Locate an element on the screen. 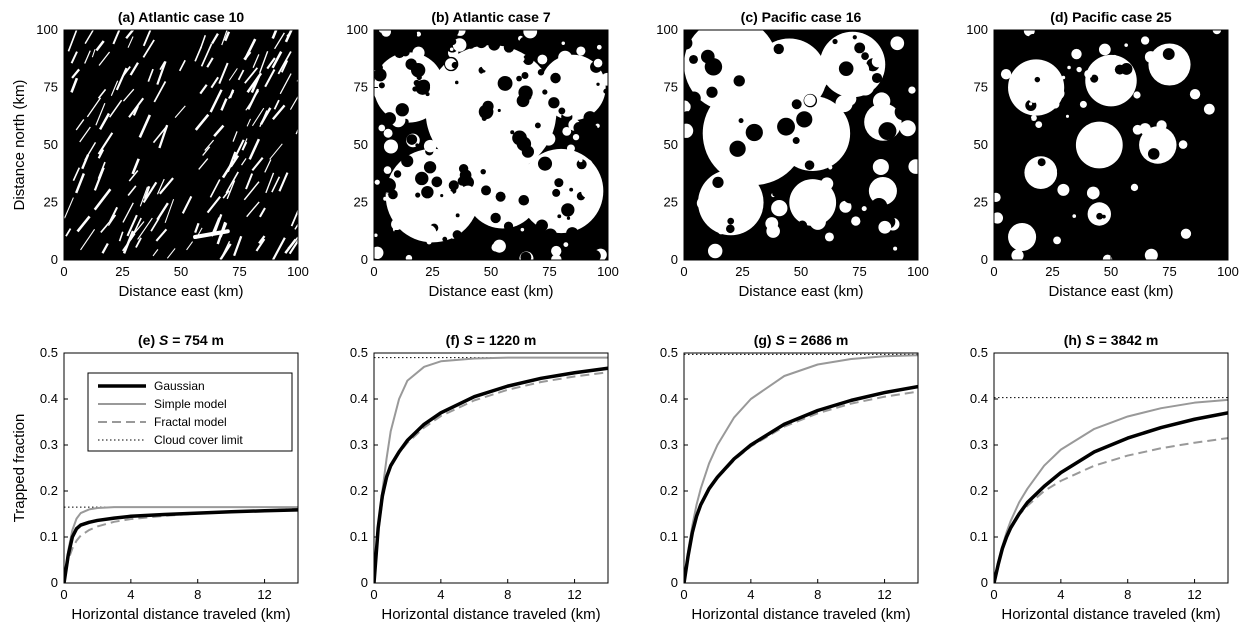 The height and width of the screenshot is (636, 1258). x-axis-label: Horizontal distance traveled (km) is located at coordinates (490, 614).